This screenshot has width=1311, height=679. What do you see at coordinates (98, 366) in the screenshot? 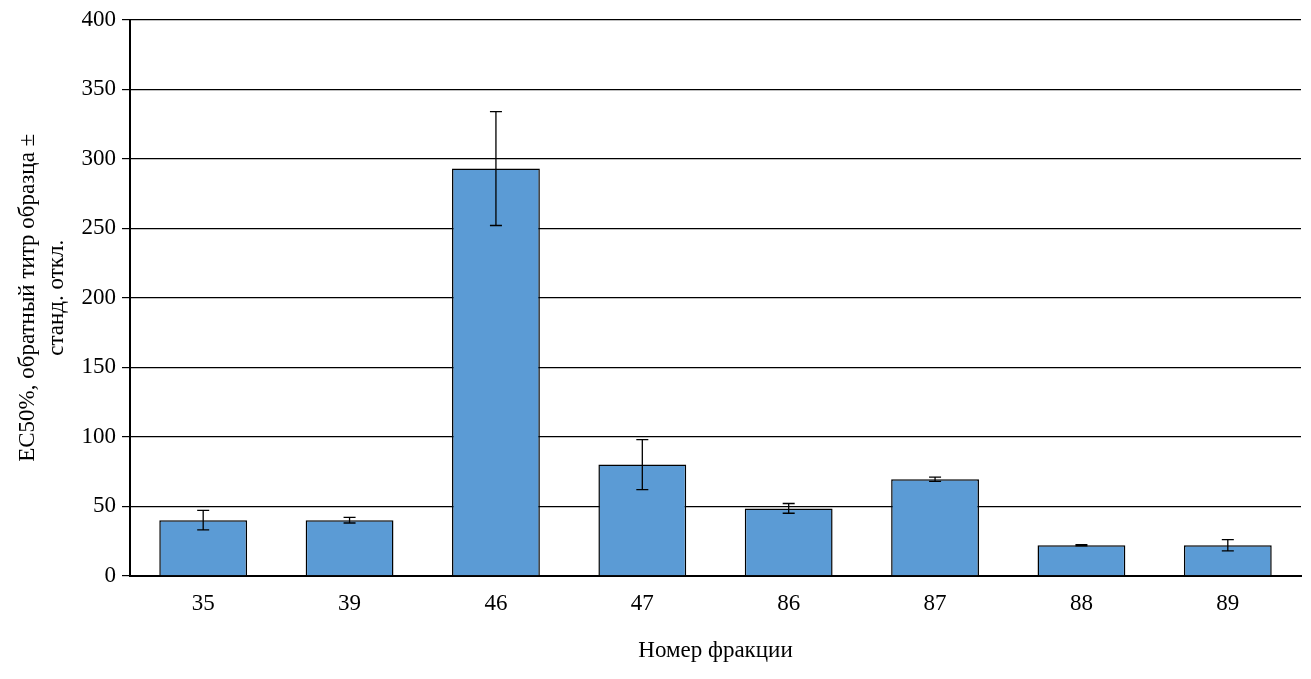
I see `y-tick-label: 150` at bounding box center [98, 366].